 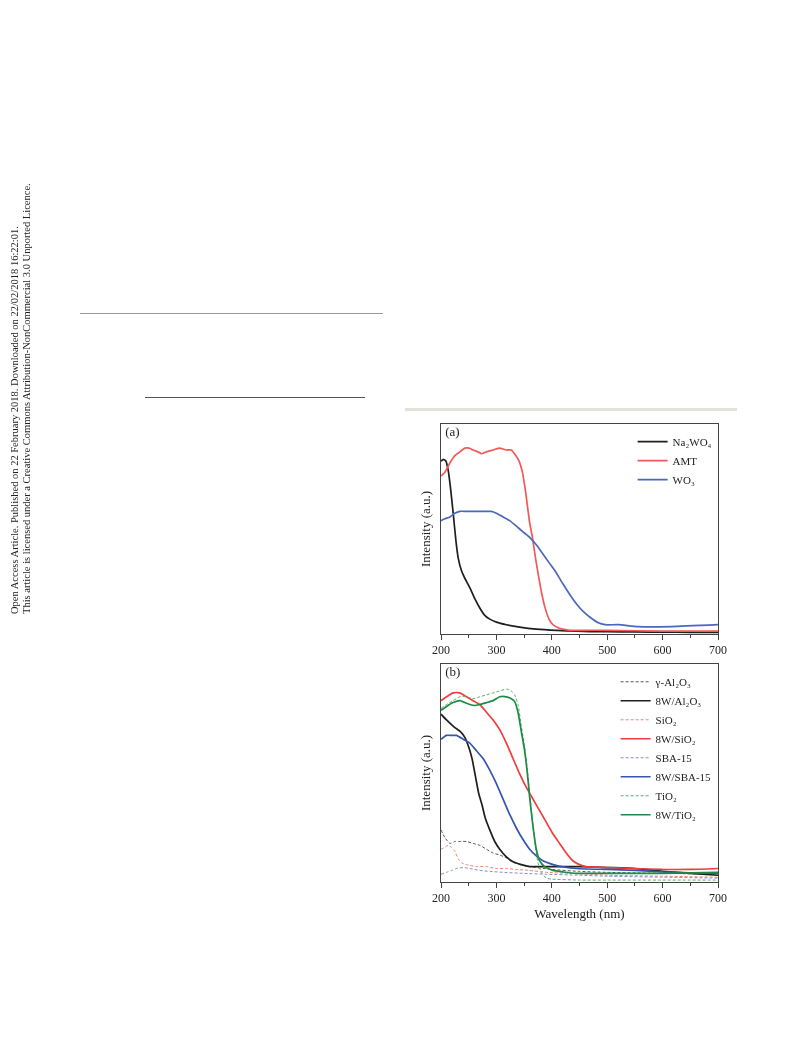 What do you see at coordinates (579, 913) in the screenshot?
I see `x-axis-title: Wavelength (nm)` at bounding box center [579, 913].